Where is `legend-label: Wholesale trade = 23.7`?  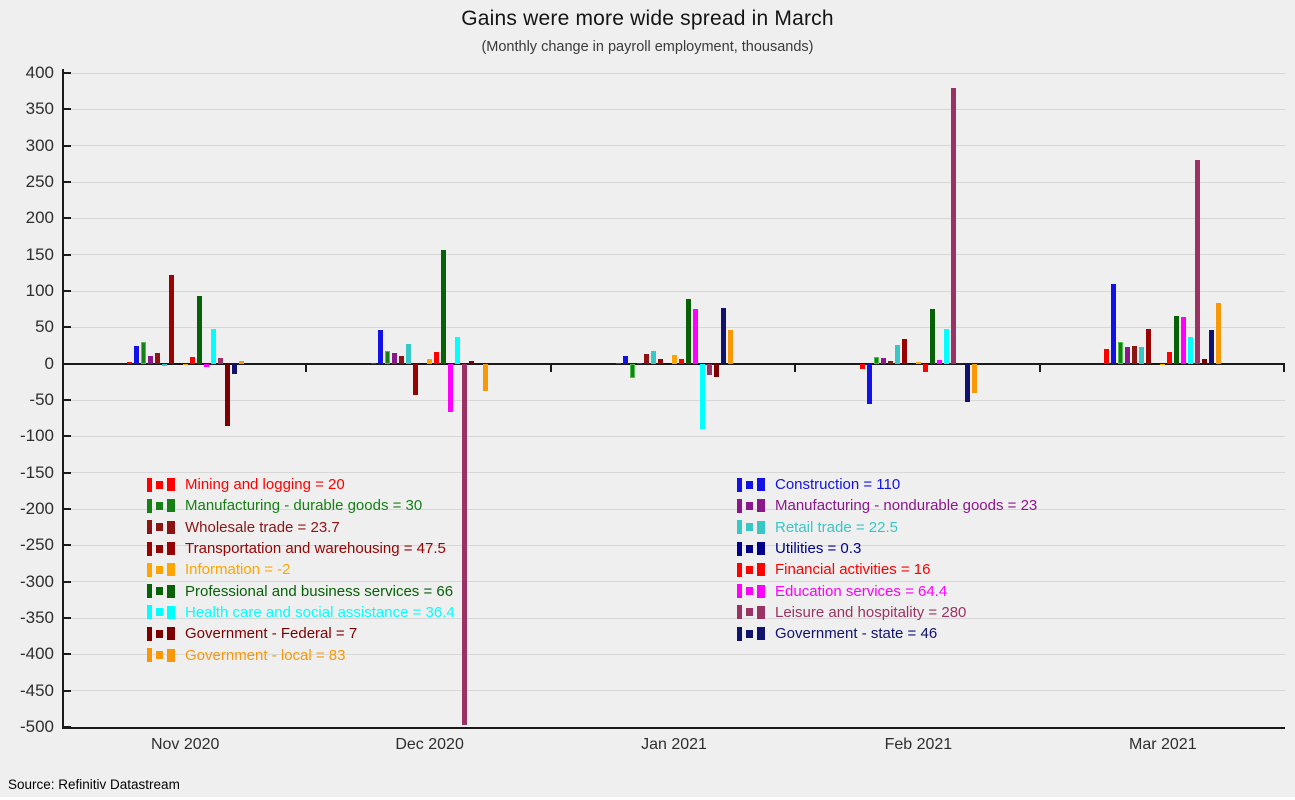 legend-label: Wholesale trade = 23.7 is located at coordinates (262, 527).